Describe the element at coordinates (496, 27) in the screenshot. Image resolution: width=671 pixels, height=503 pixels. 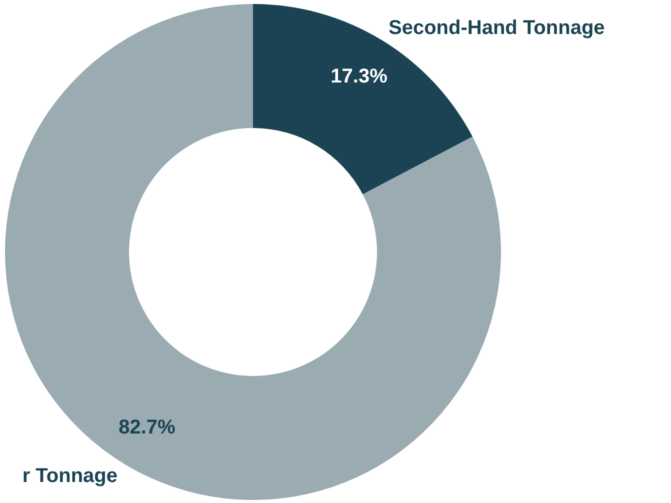
I see `slice-label: Second-Hand Tonnage` at that location.